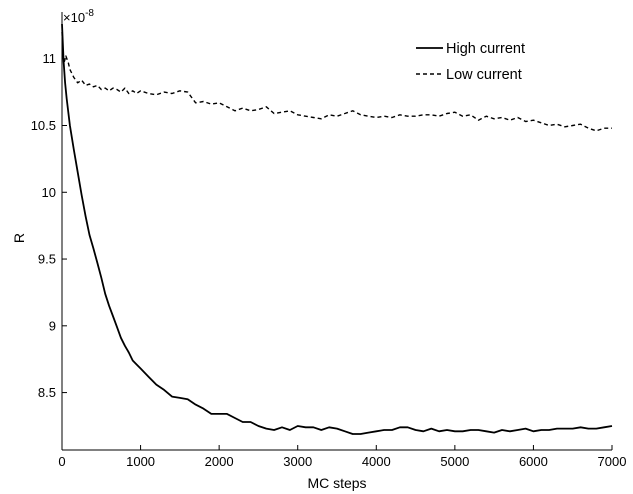 This screenshot has width=633, height=494. What do you see at coordinates (454, 461) in the screenshot?
I see `x-tick-label: 5000` at bounding box center [454, 461].